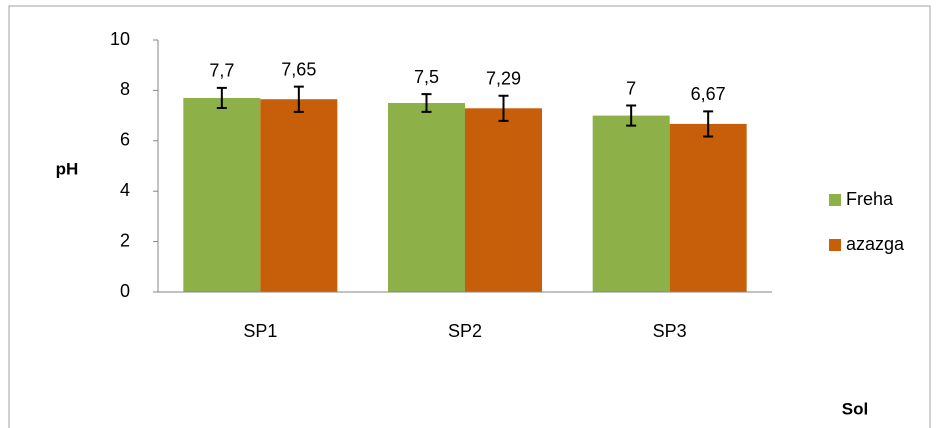  What do you see at coordinates (260, 331) in the screenshot?
I see `x-tick-label: SP1` at bounding box center [260, 331].